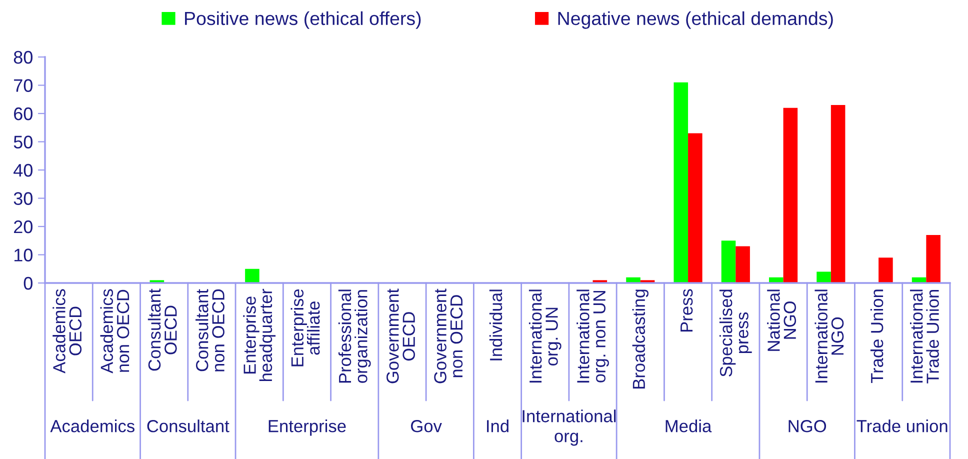  Describe the element at coordinates (210, 330) in the screenshot. I see `x-tick-label: Consultant non OECD` at that location.